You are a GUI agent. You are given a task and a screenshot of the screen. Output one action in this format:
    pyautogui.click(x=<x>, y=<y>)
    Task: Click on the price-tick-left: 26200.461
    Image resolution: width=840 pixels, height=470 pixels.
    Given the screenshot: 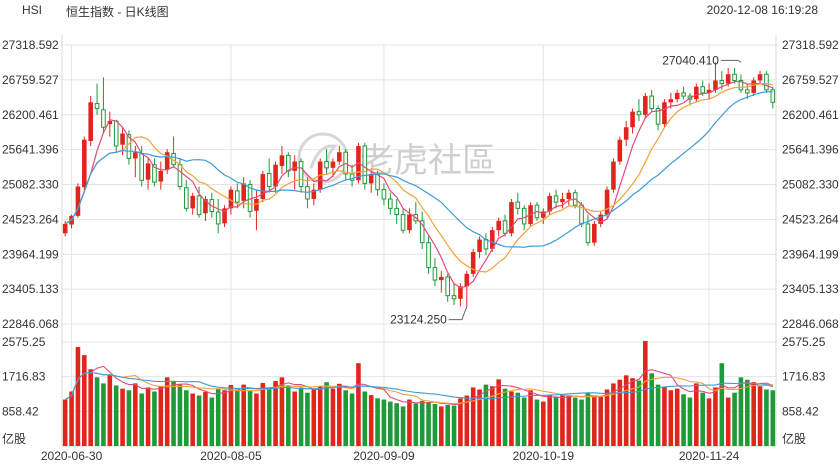 What is the action you would take?
    pyautogui.click(x=30, y=115)
    